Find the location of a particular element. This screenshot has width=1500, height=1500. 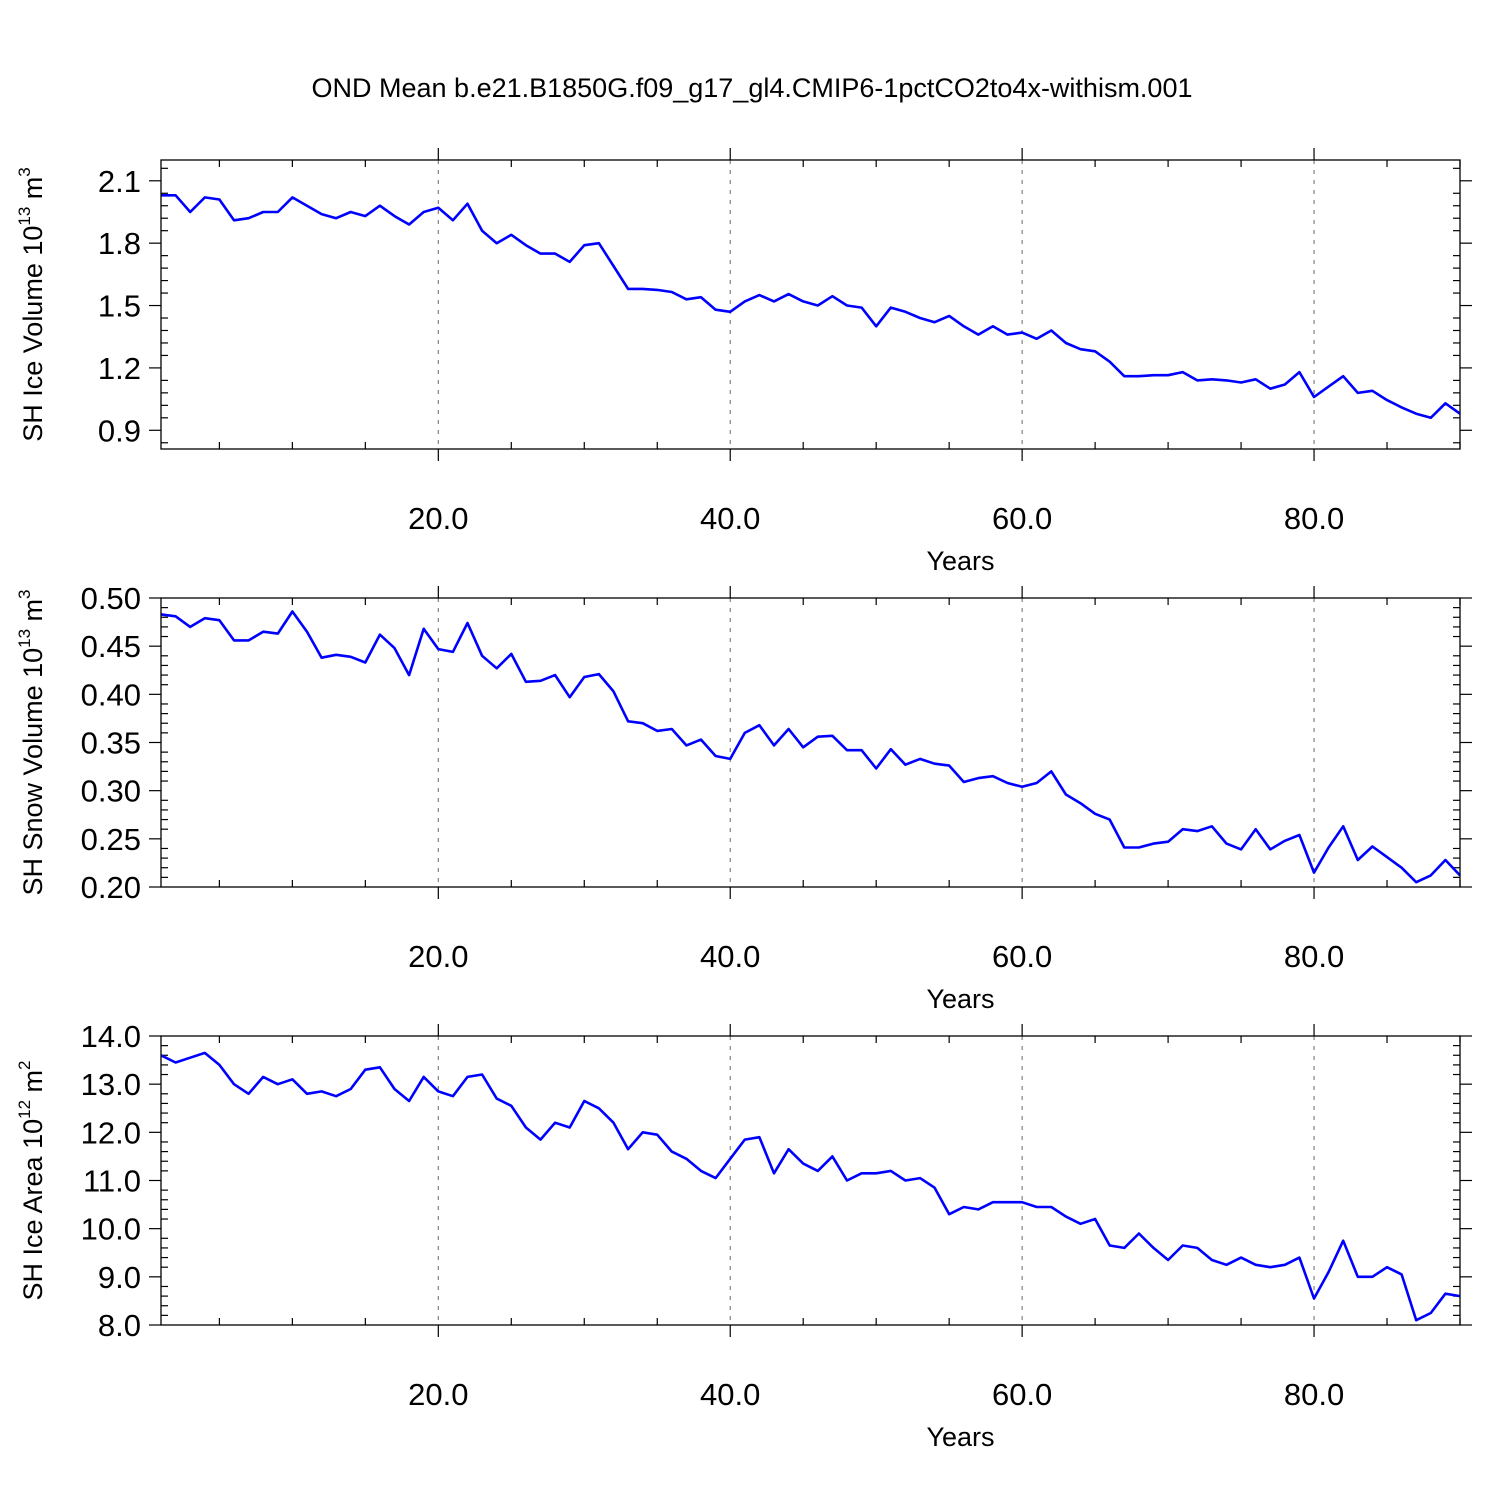

y-axis-label: SH Snow Volume 1013 m3 is located at coordinates (31, 742).